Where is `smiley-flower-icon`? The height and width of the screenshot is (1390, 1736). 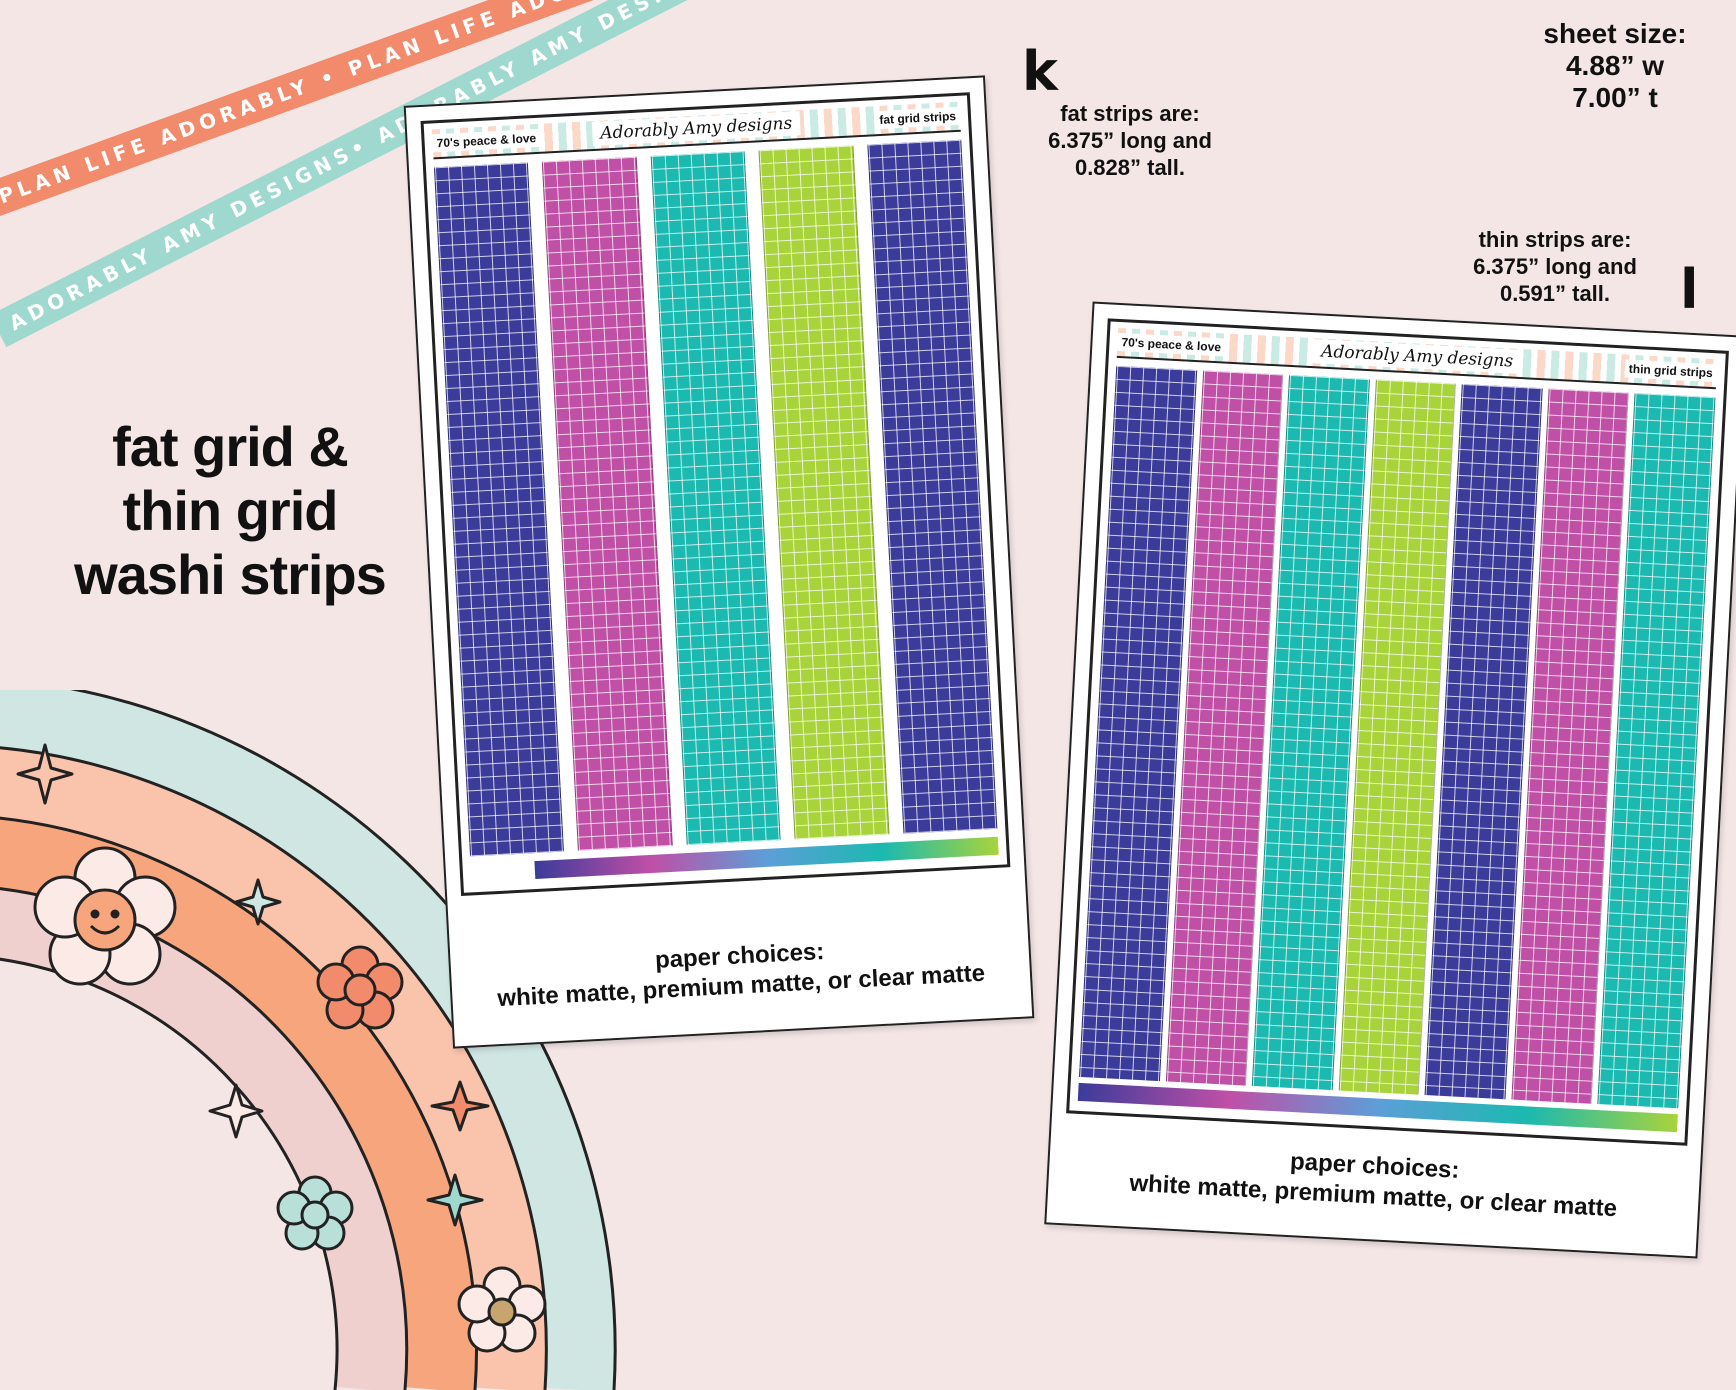 smiley-flower-icon is located at coordinates (105, 916).